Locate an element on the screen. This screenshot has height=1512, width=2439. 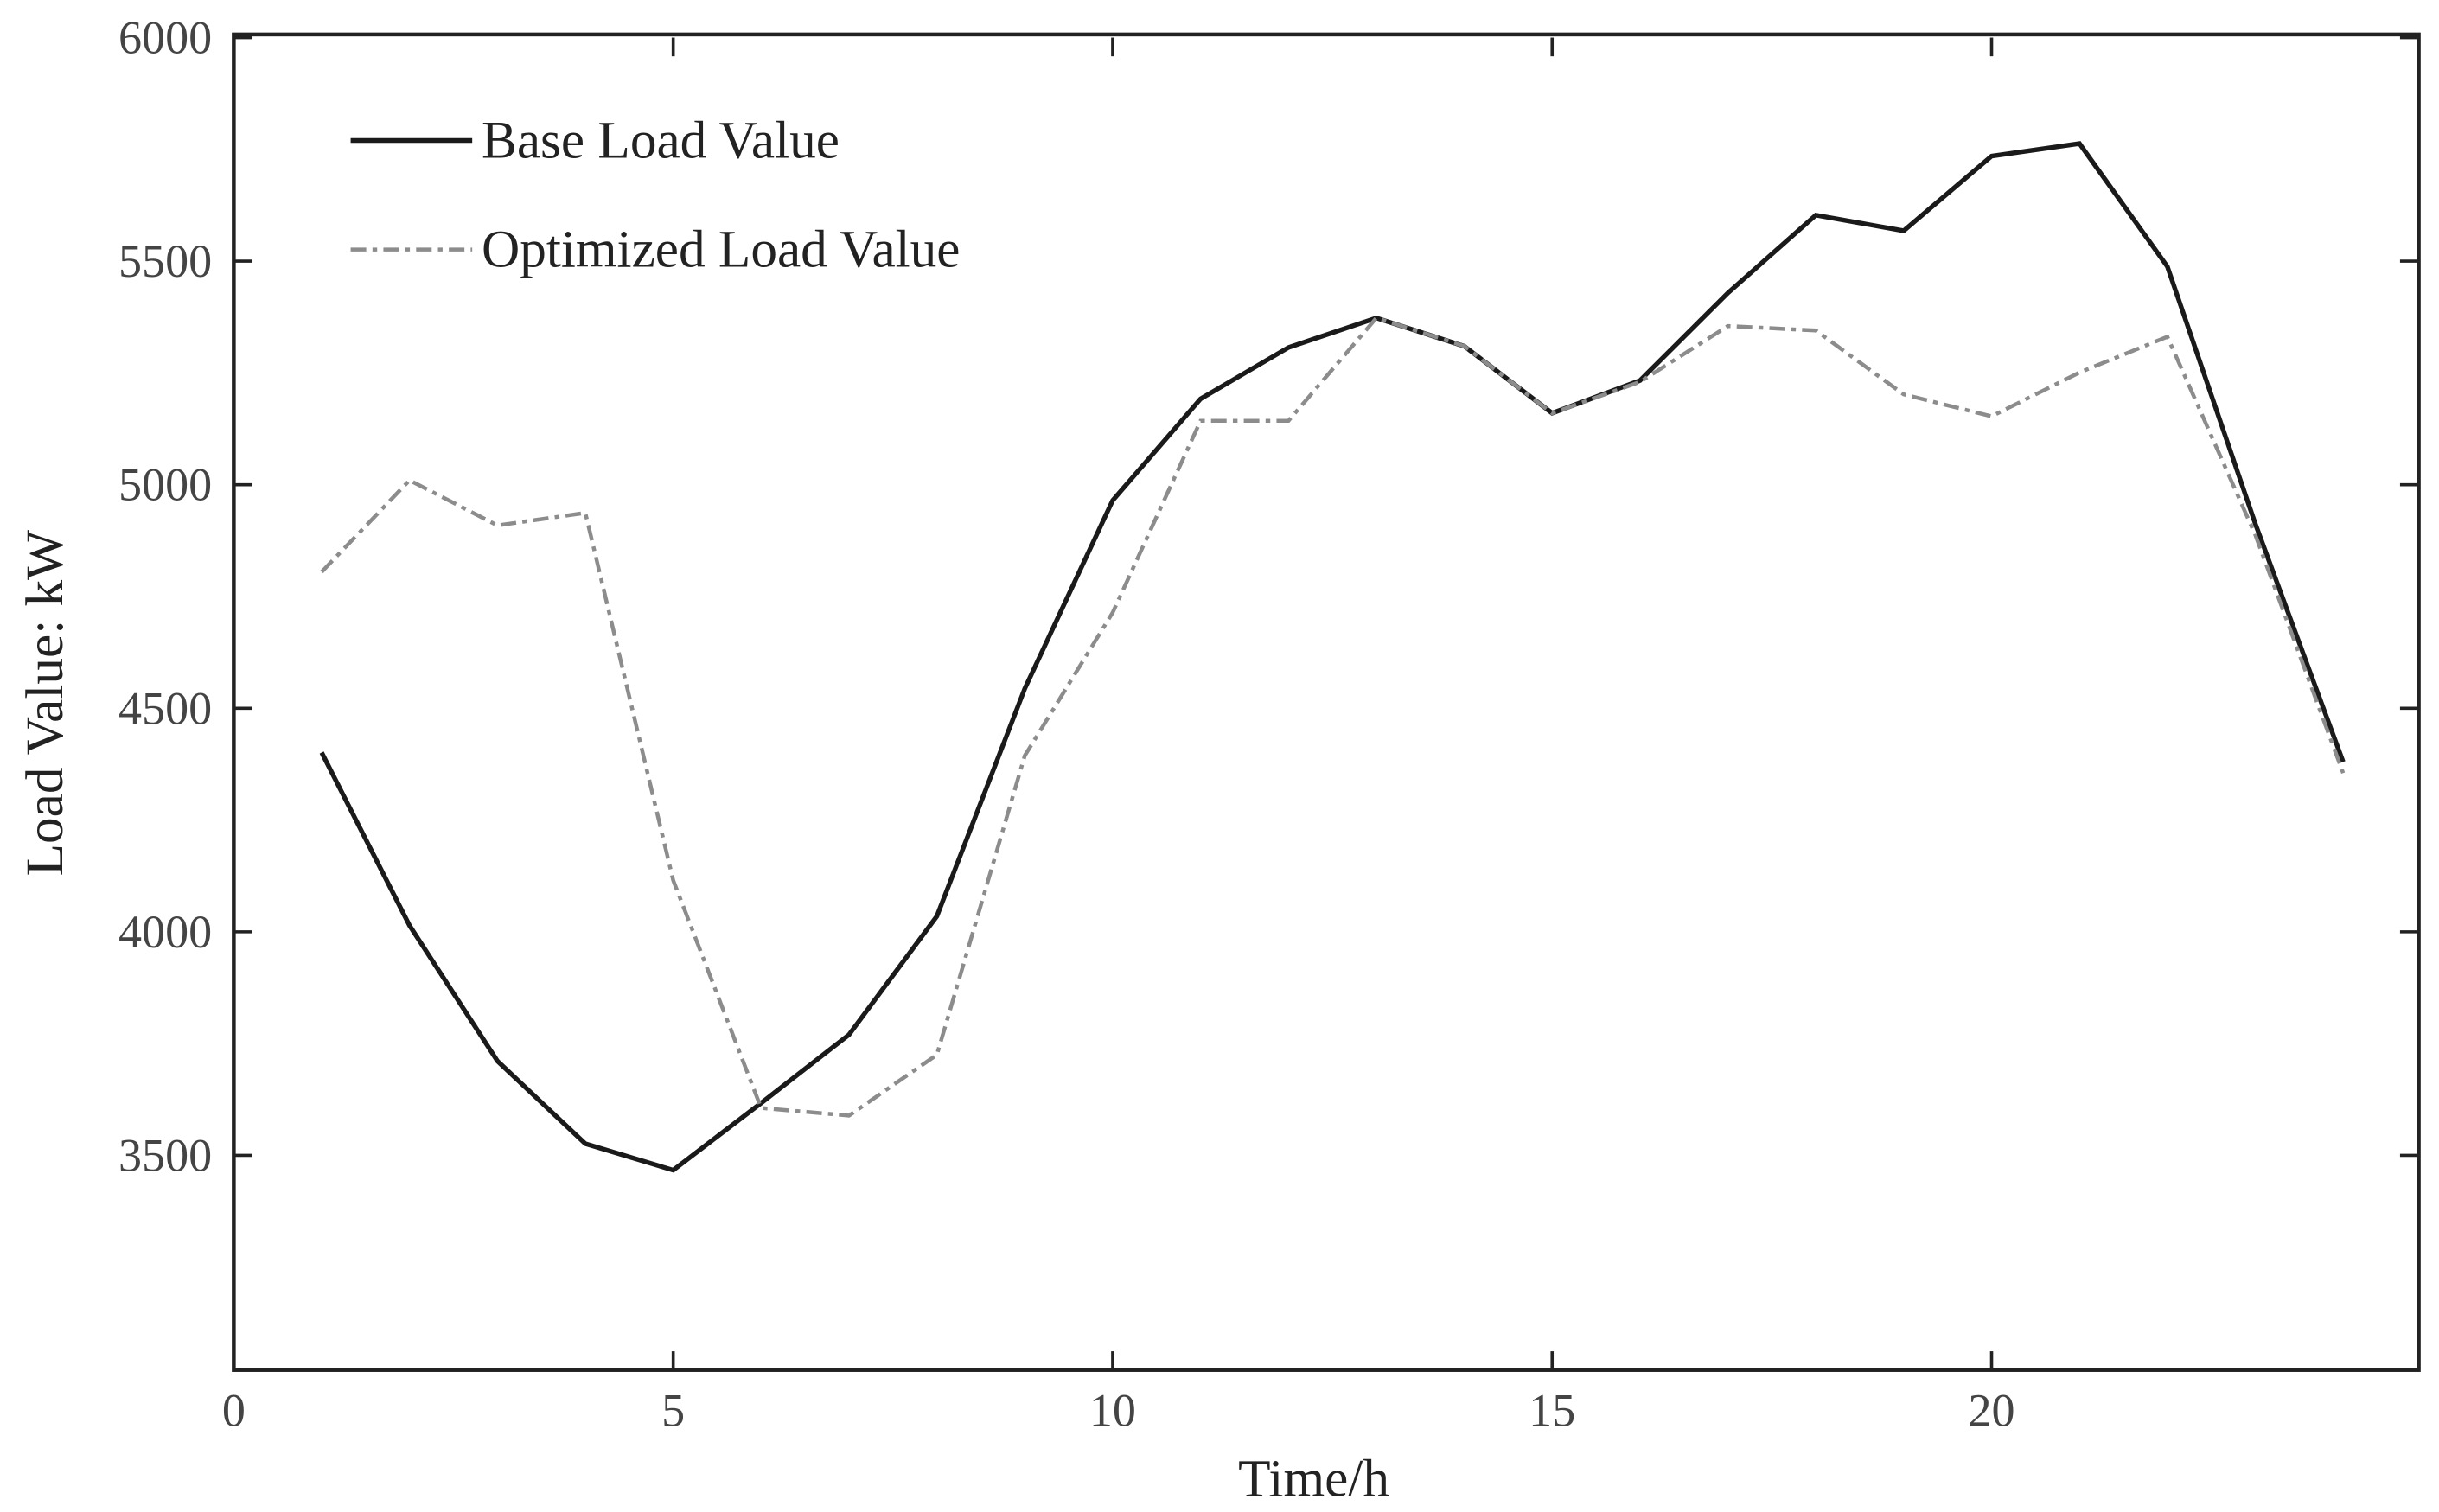
y-tick-label: 3500 is located at coordinates (165, 1155).